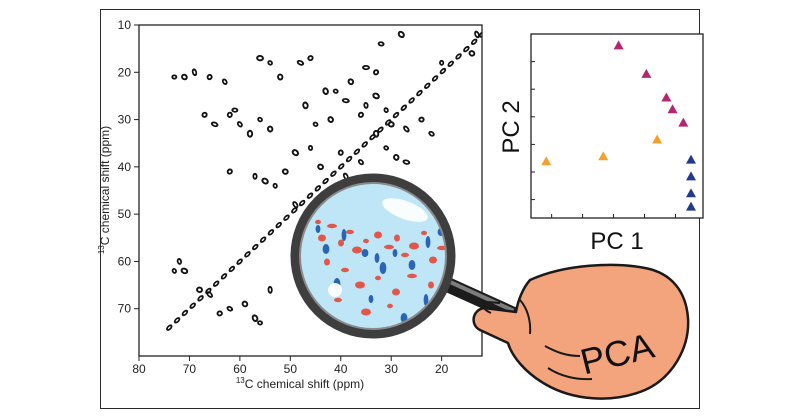 The width and height of the screenshot is (800, 419). I want to click on nmr-y-axis-ticks: 10 20 30 40 50 60 70, so click(128, 167).